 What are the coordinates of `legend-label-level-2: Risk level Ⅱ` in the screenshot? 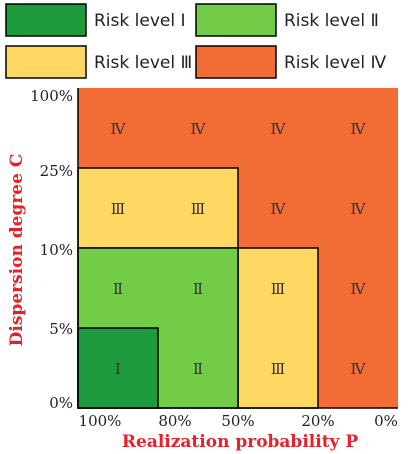 It's located at (331, 21).